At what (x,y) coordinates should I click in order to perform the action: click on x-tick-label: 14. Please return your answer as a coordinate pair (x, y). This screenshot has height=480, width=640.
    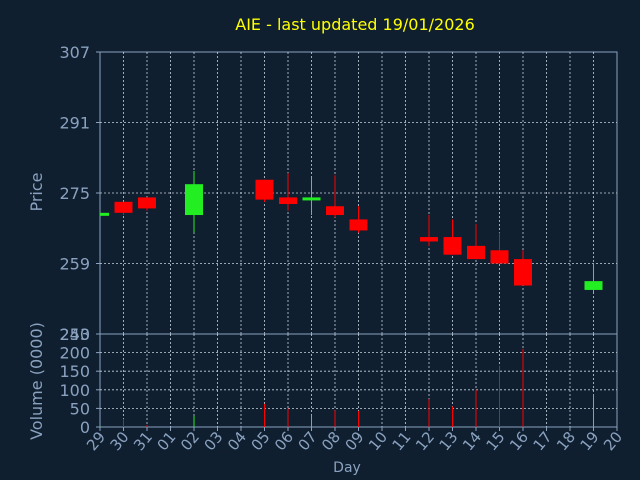
    Looking at the image, I should click on (472, 441).